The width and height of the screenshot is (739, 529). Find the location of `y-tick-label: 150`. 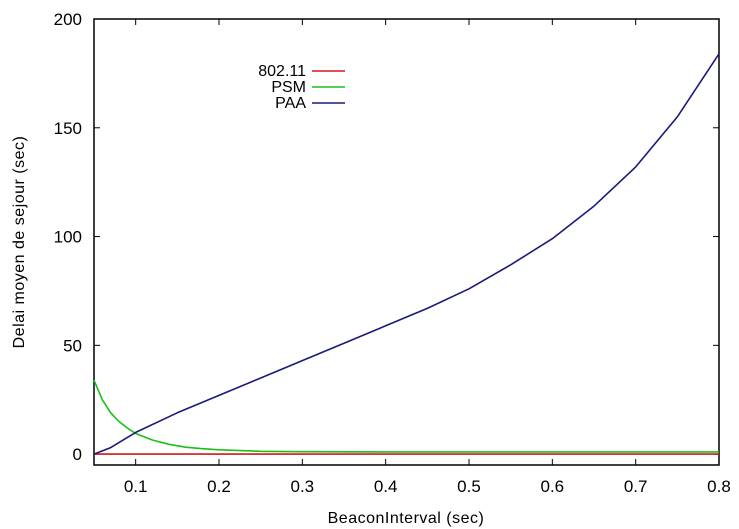

y-tick-label: 150 is located at coordinates (68, 128).